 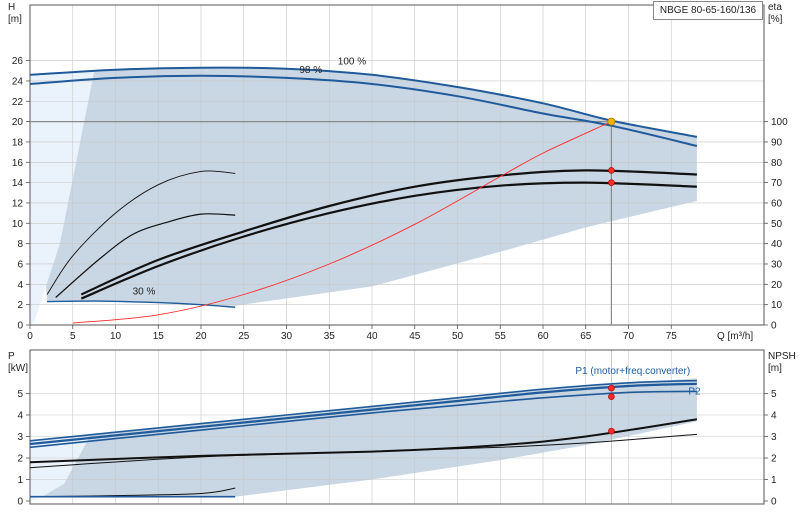 I want to click on x-tick-label: 0, so click(x=30, y=336).